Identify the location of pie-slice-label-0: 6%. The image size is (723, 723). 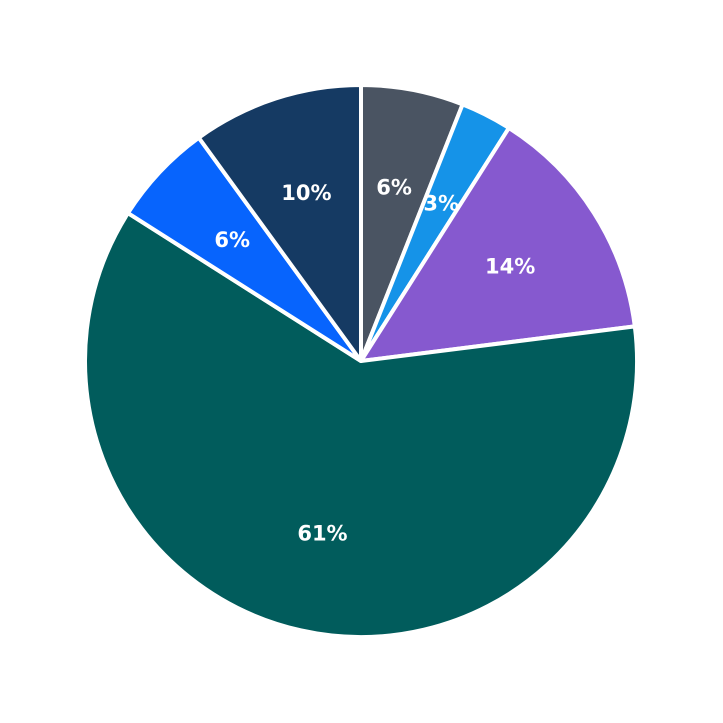
(394, 187).